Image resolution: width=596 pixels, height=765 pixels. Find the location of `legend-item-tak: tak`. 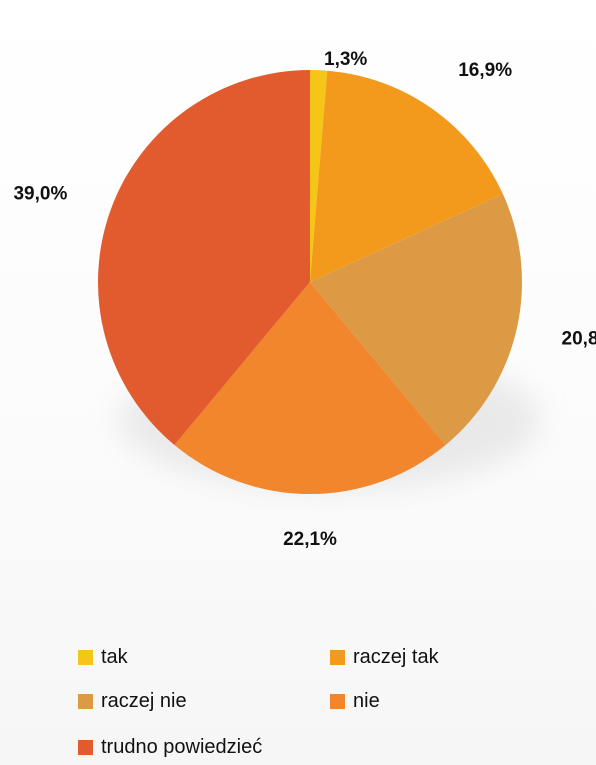

legend-item-tak: tak is located at coordinates (103, 657).